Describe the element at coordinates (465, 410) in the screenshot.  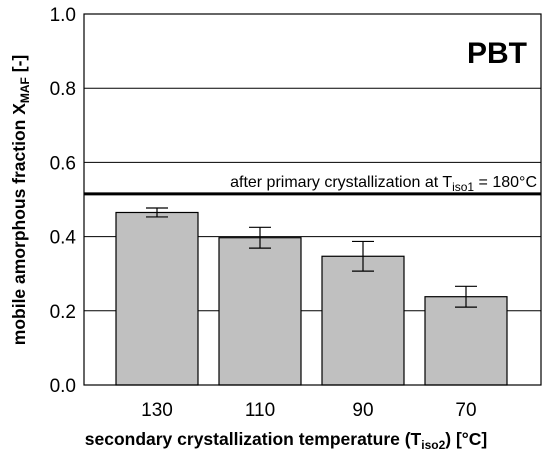
I see `x-tick-label: 70` at that location.